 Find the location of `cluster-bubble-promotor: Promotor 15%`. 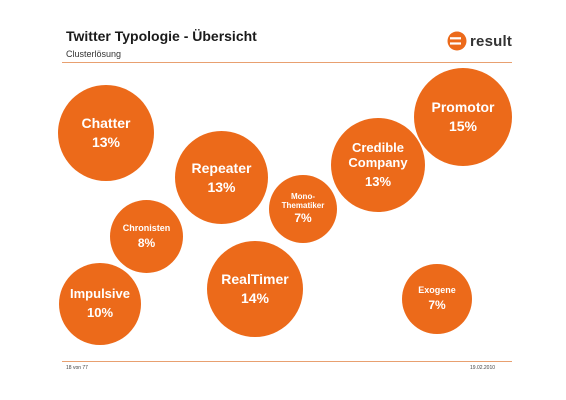

cluster-bubble-promotor: Promotor 15% is located at coordinates (463, 117).